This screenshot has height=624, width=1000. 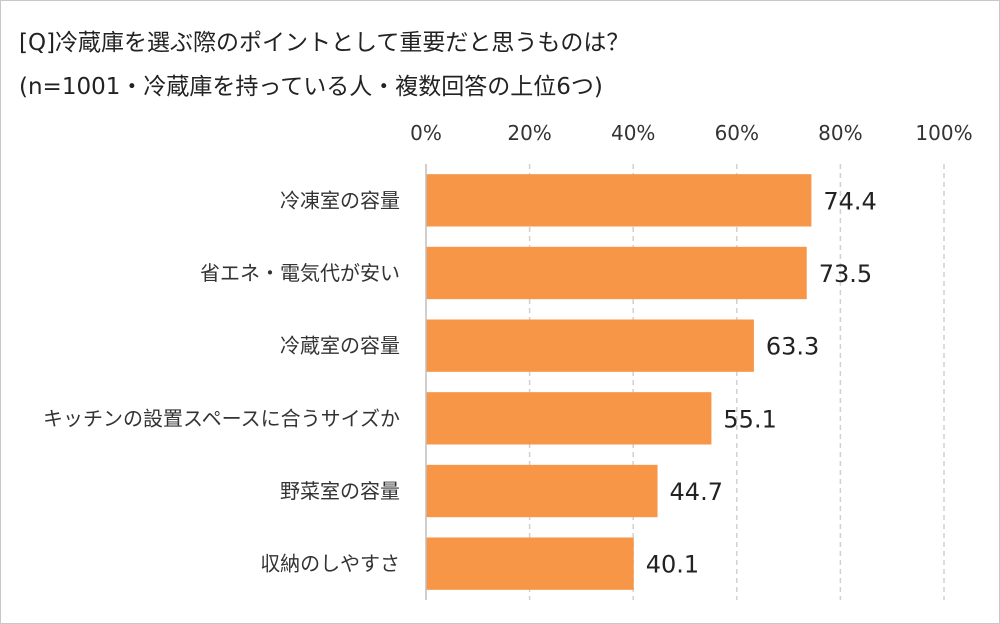 What do you see at coordinates (426, 133) in the screenshot?
I see `x-tick-label: 0%` at bounding box center [426, 133].